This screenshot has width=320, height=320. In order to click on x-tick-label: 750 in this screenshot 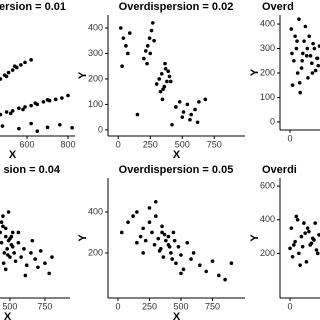, I will do `click(214, 144)`.